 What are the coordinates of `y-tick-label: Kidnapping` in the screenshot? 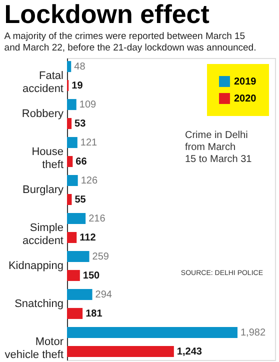 It's located at (36, 266).